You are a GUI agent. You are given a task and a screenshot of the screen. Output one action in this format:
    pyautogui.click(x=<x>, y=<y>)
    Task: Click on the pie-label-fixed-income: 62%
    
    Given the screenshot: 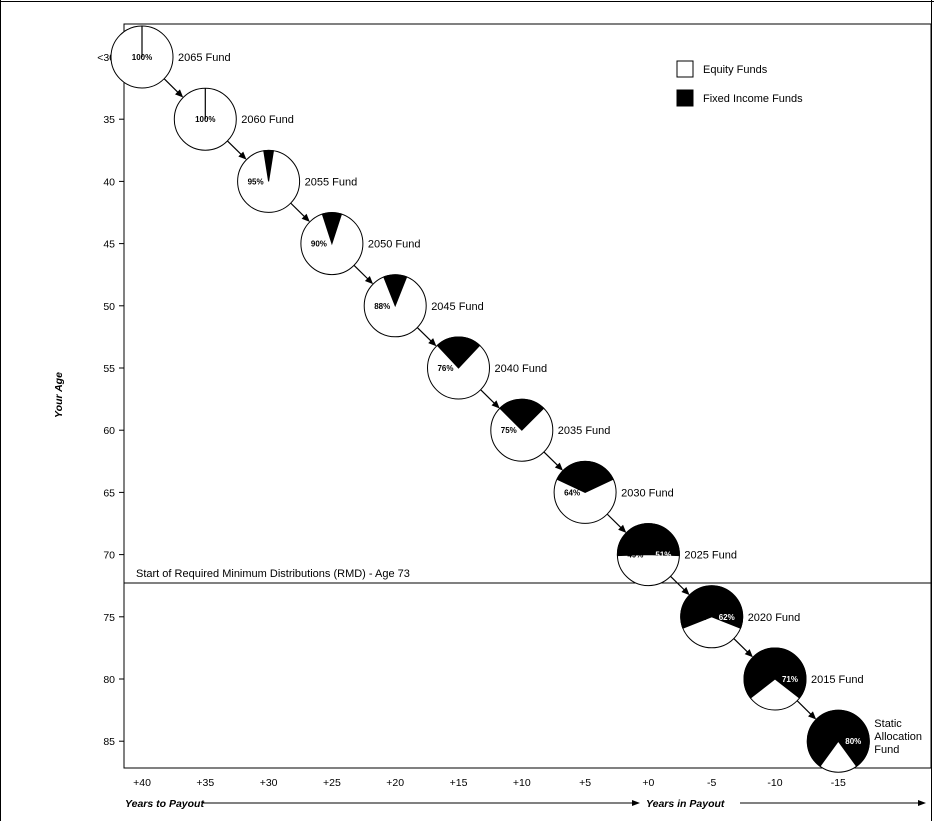 What is the action you would take?
    pyautogui.click(x=727, y=617)
    